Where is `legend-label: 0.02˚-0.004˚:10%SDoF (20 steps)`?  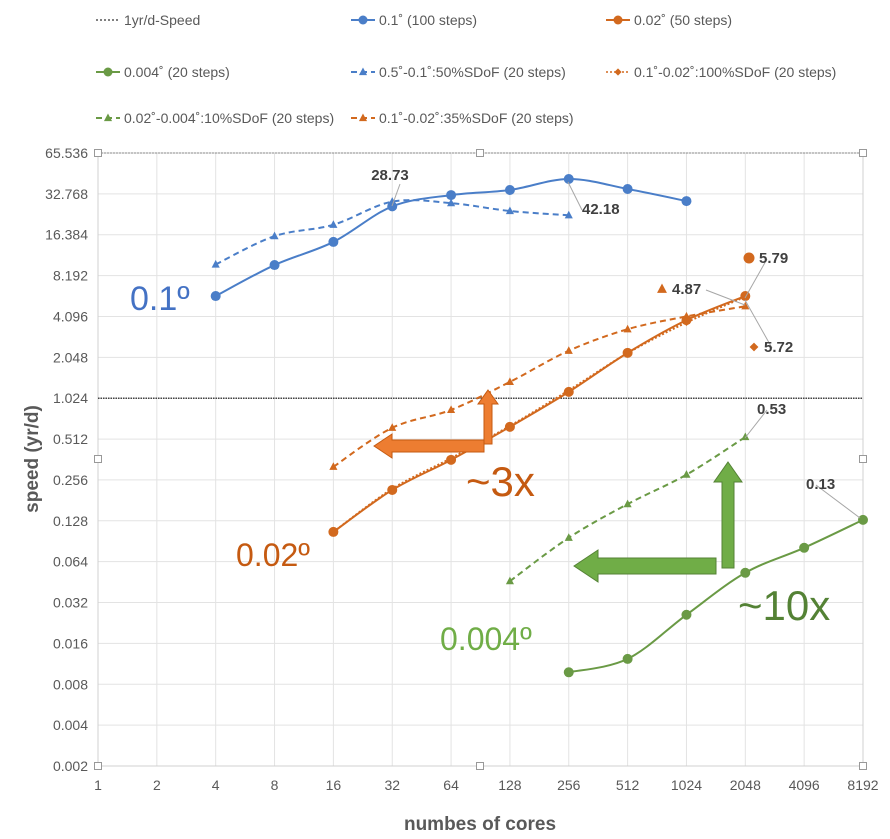 legend-label: 0.02˚-0.004˚:10%SDoF (20 steps) is located at coordinates (229, 118).